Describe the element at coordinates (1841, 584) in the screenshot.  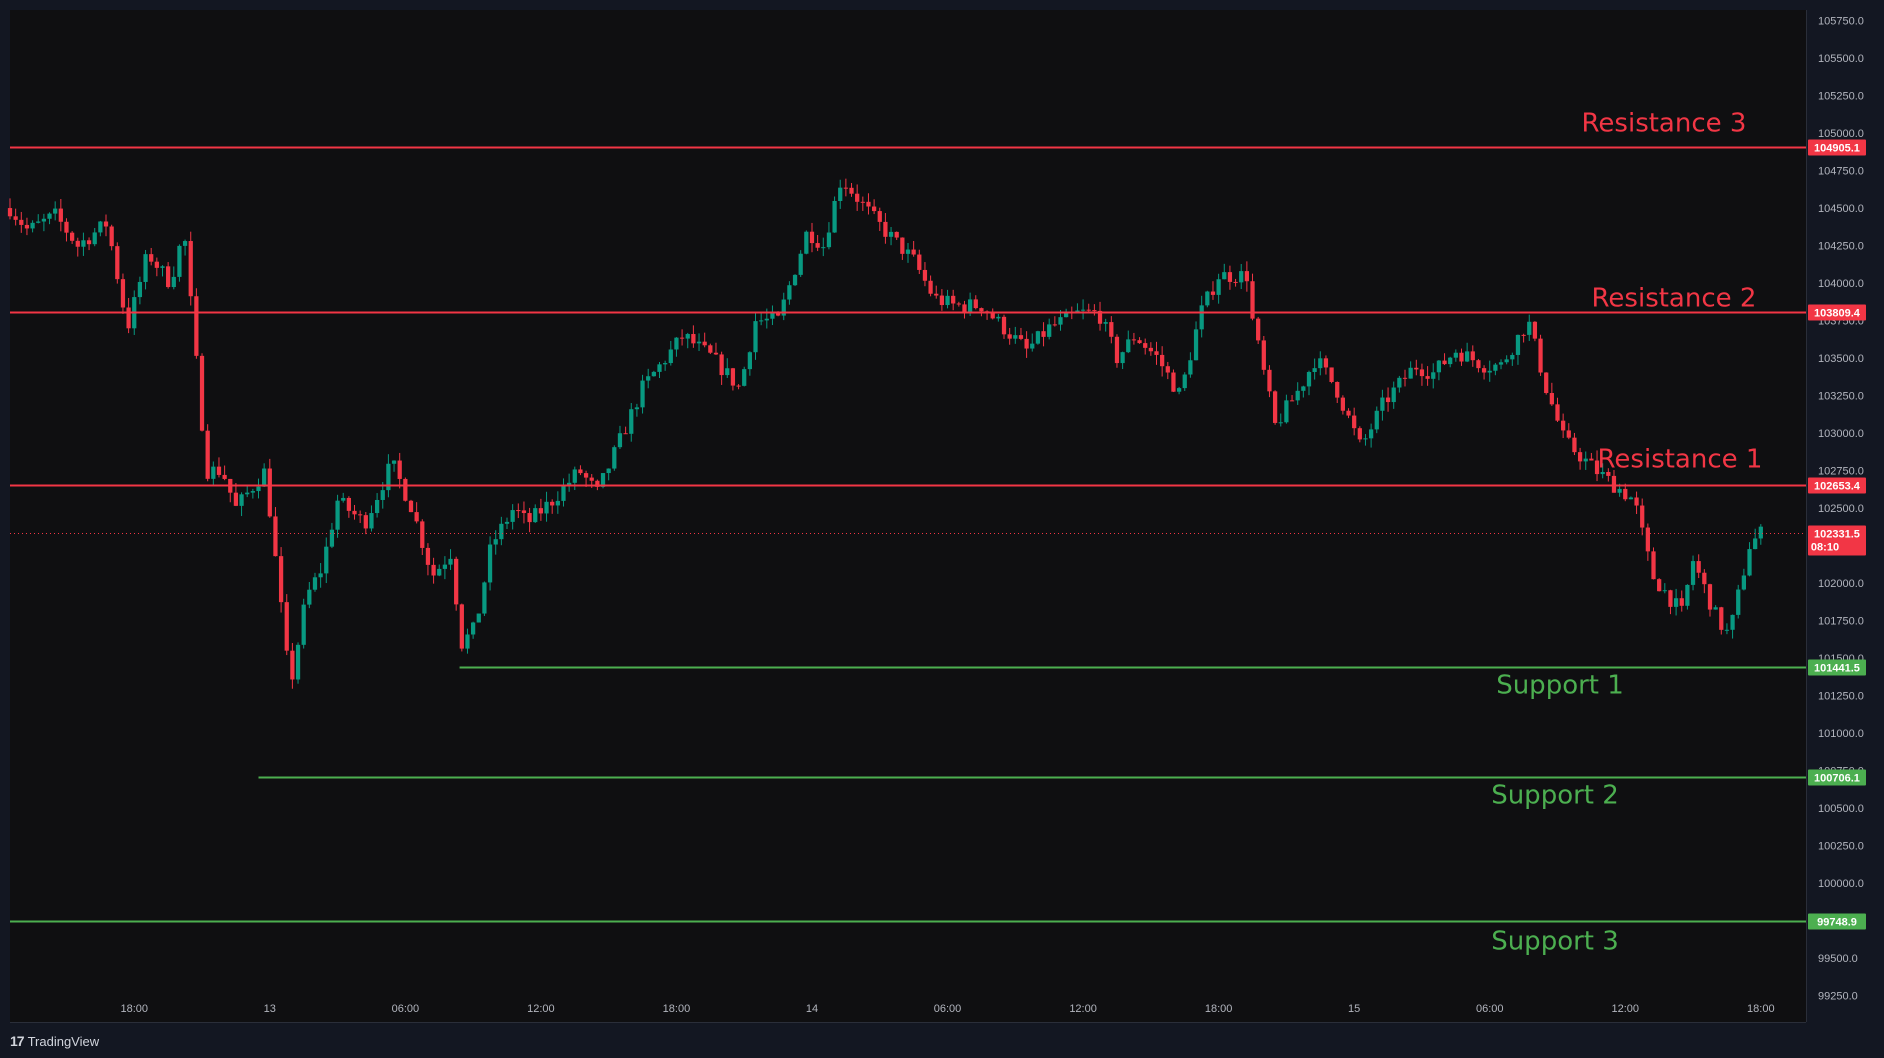
I see `price-axis-label: 102000.0` at that location.